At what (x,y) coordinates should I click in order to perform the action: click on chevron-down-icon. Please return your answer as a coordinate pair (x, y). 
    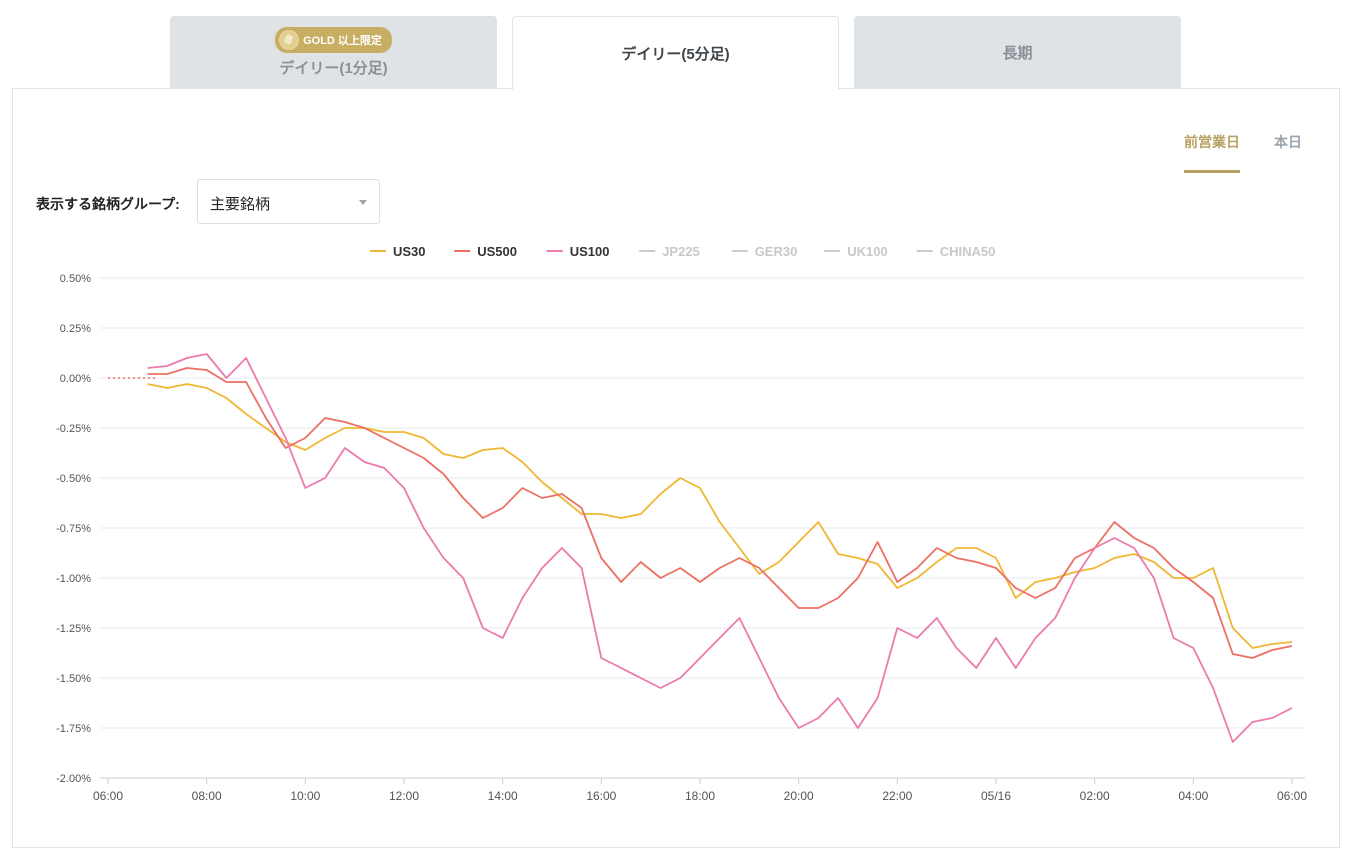
    Looking at the image, I should click on (363, 202).